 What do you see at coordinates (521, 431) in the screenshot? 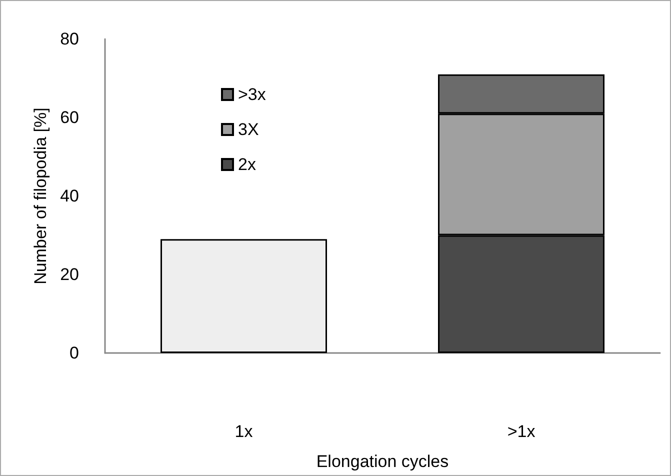
I see `x-tick-label: >1x` at bounding box center [521, 431].